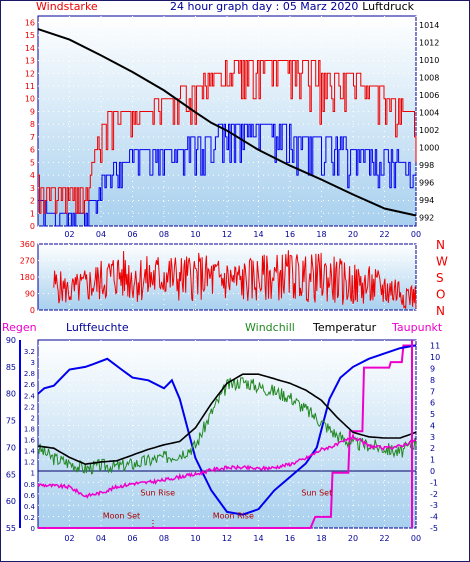 The height and width of the screenshot is (562, 470). I want to click on wind-tick-label: 12, so click(30, 73).